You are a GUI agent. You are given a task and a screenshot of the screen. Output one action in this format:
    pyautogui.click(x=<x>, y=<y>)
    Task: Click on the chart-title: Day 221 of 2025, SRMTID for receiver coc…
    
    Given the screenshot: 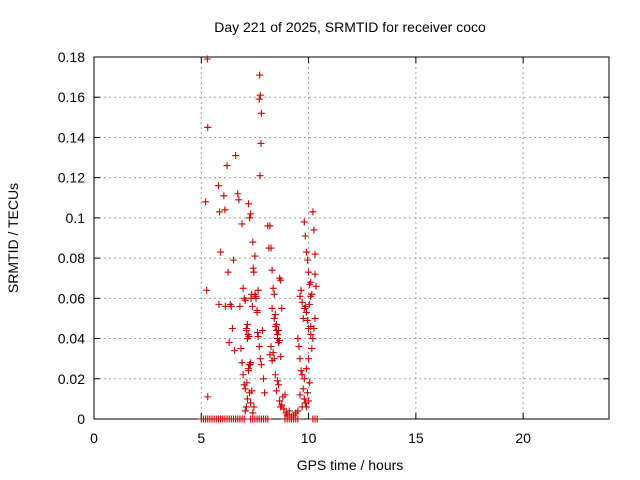 What is the action you would take?
    pyautogui.click(x=350, y=27)
    